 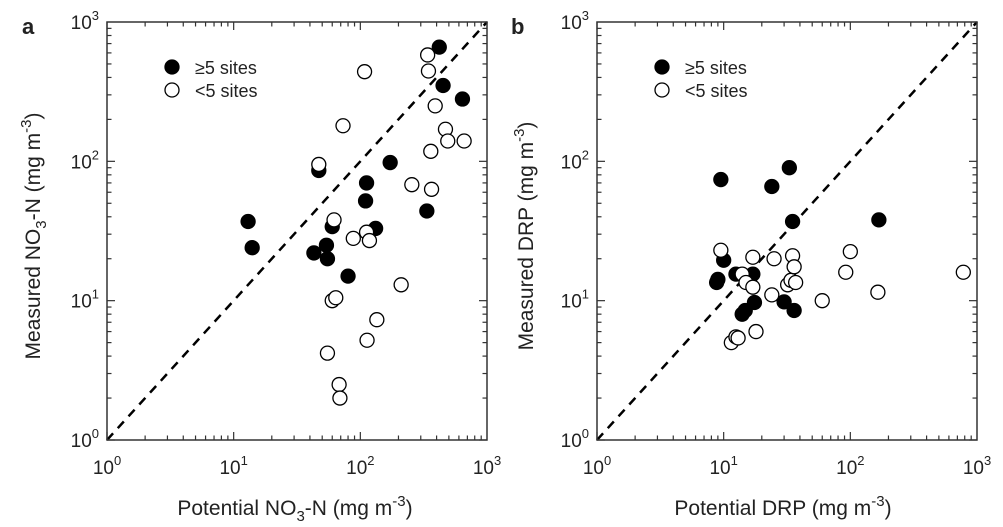 What do you see at coordinates (662, 67) in the screenshot?
I see `panel-b-legend-marker-ge5` at bounding box center [662, 67].